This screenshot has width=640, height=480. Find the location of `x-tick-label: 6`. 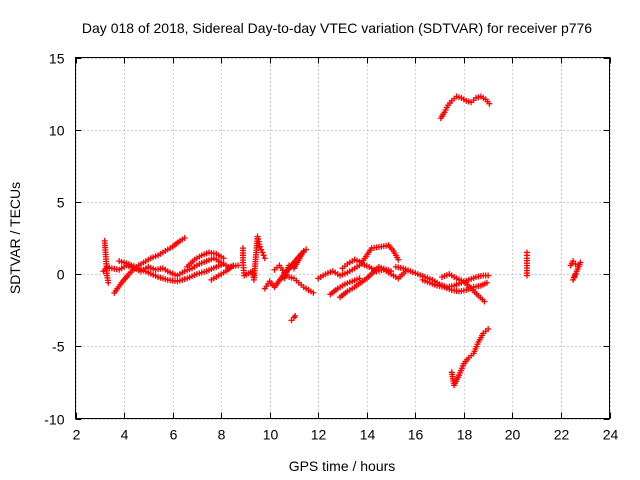

x-tick-label: 6 is located at coordinates (174, 435).